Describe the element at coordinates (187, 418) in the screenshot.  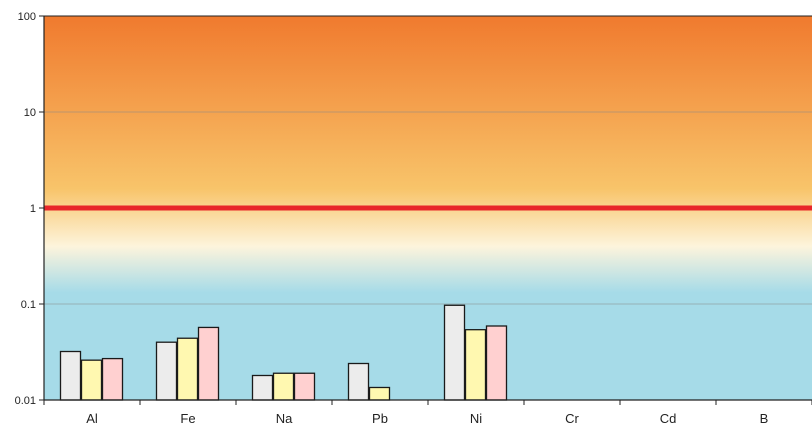
I see `x-tick-label: Fe` at that location.